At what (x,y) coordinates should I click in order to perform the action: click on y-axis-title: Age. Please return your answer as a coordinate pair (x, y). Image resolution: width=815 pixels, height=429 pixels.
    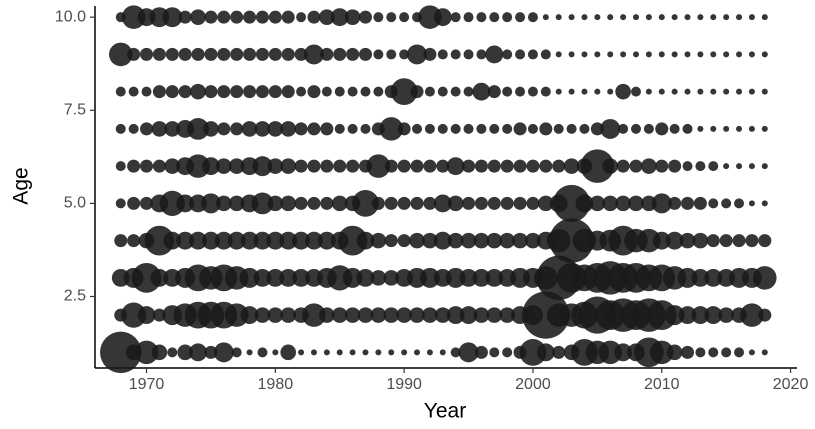
    Looking at the image, I should click on (21, 185).